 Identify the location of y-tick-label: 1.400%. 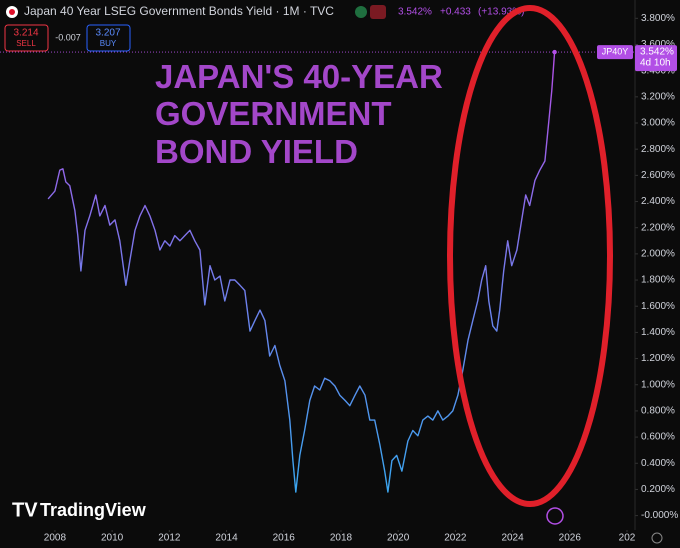
(658, 332).